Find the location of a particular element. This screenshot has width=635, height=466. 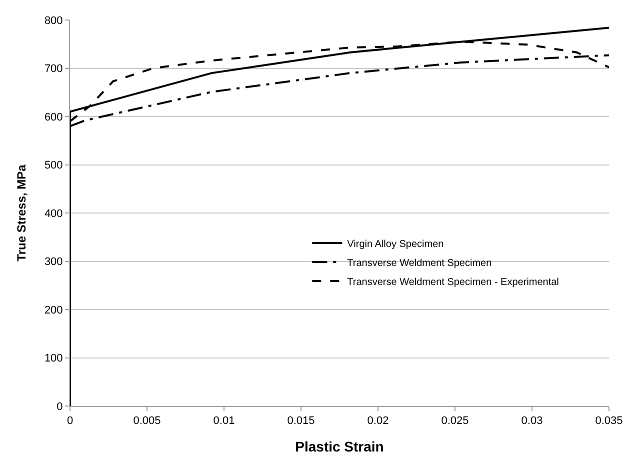

x-tick-label: 0 is located at coordinates (70, 421).